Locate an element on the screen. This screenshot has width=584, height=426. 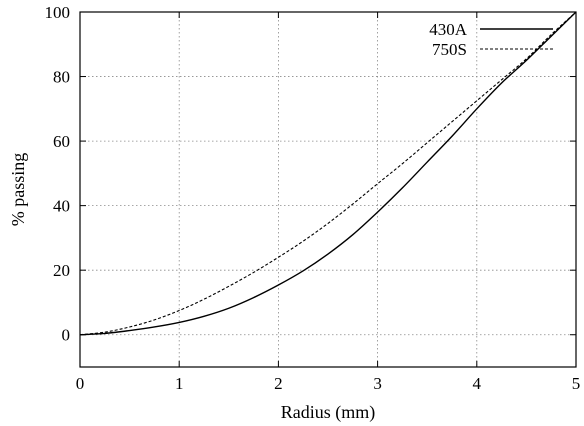
x-axis-label: Radius (mm) is located at coordinates (328, 412).